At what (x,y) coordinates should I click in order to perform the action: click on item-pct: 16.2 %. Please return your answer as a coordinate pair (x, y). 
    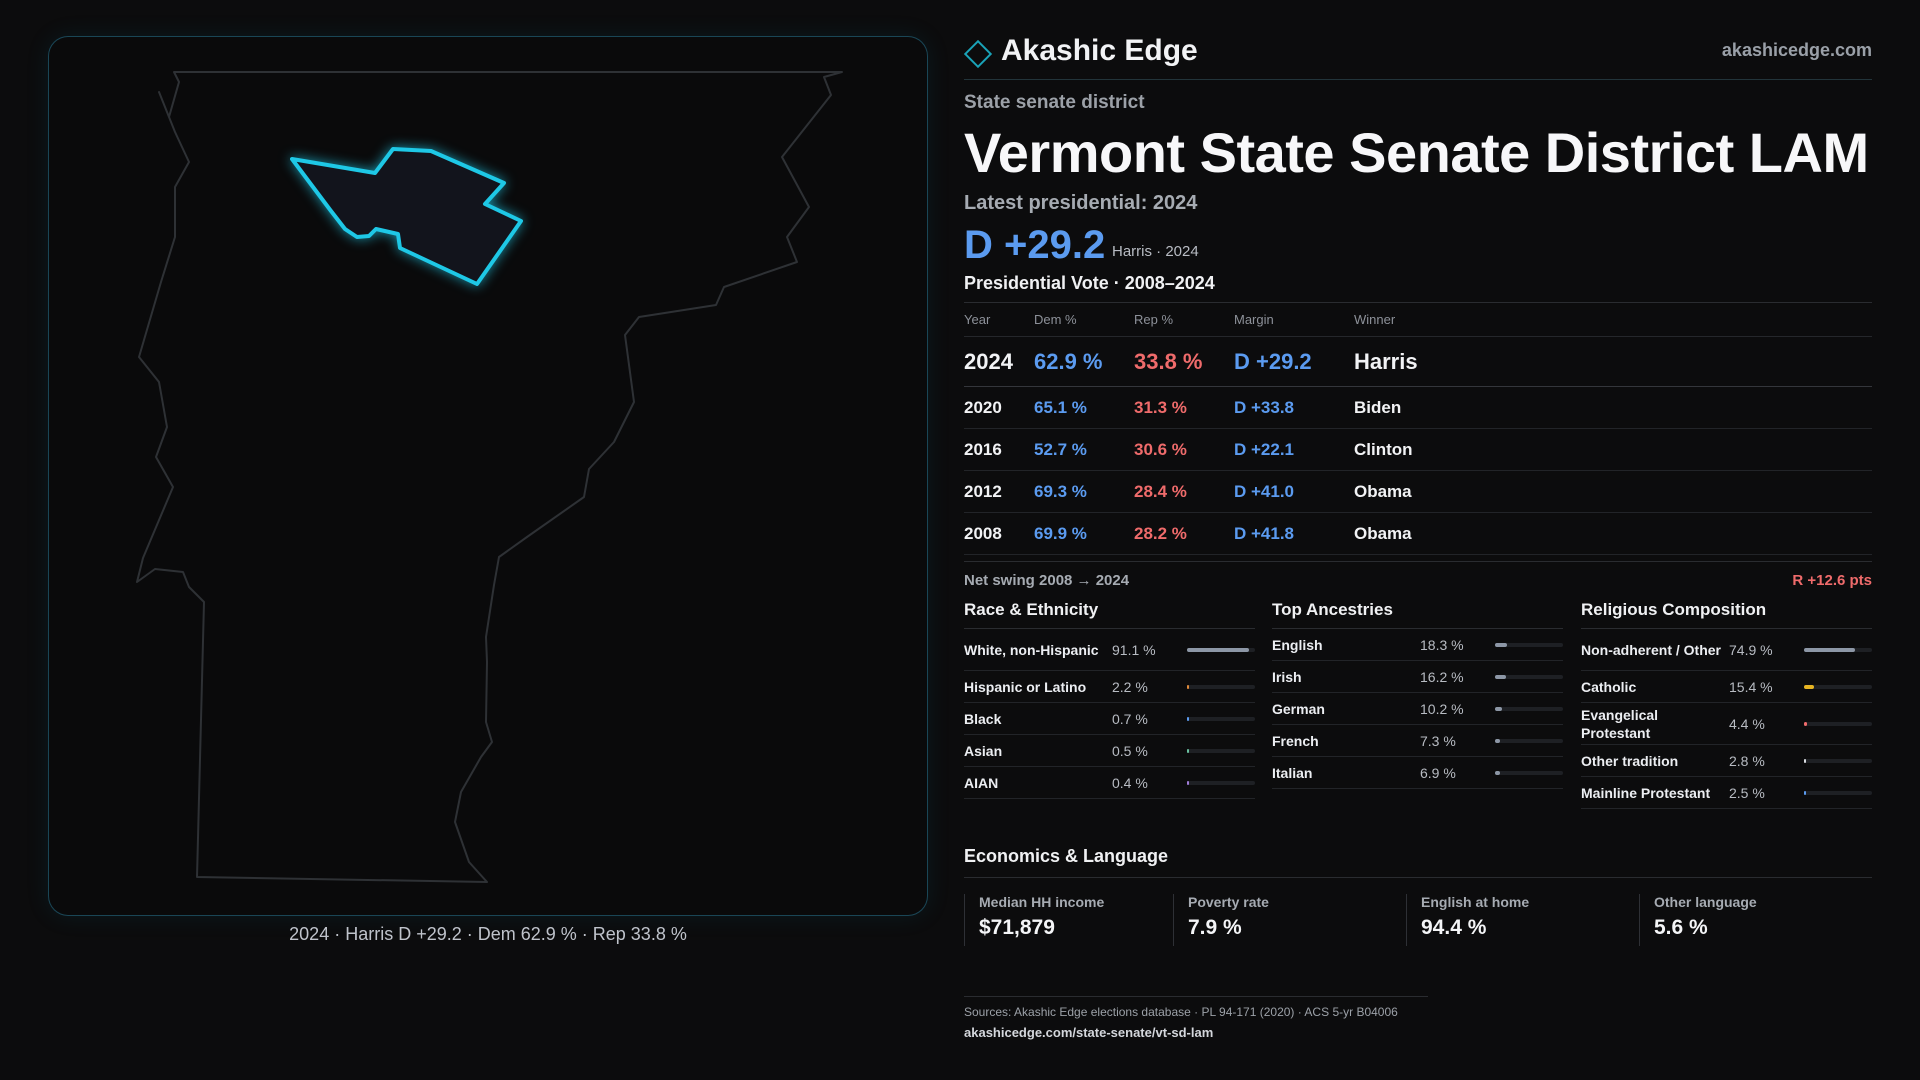
    Looking at the image, I should click on (1442, 676).